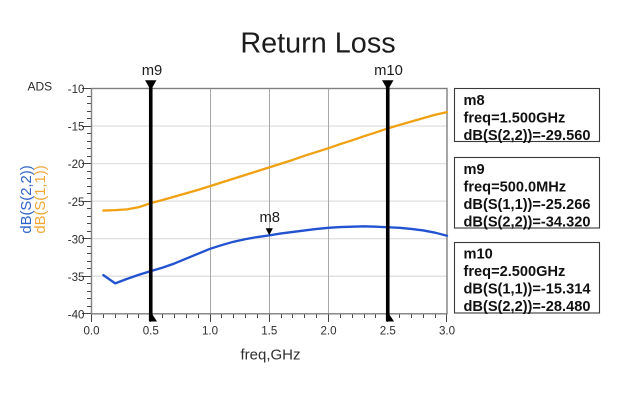  I want to click on svg-text: freq=1.500GHz, so click(515, 118).